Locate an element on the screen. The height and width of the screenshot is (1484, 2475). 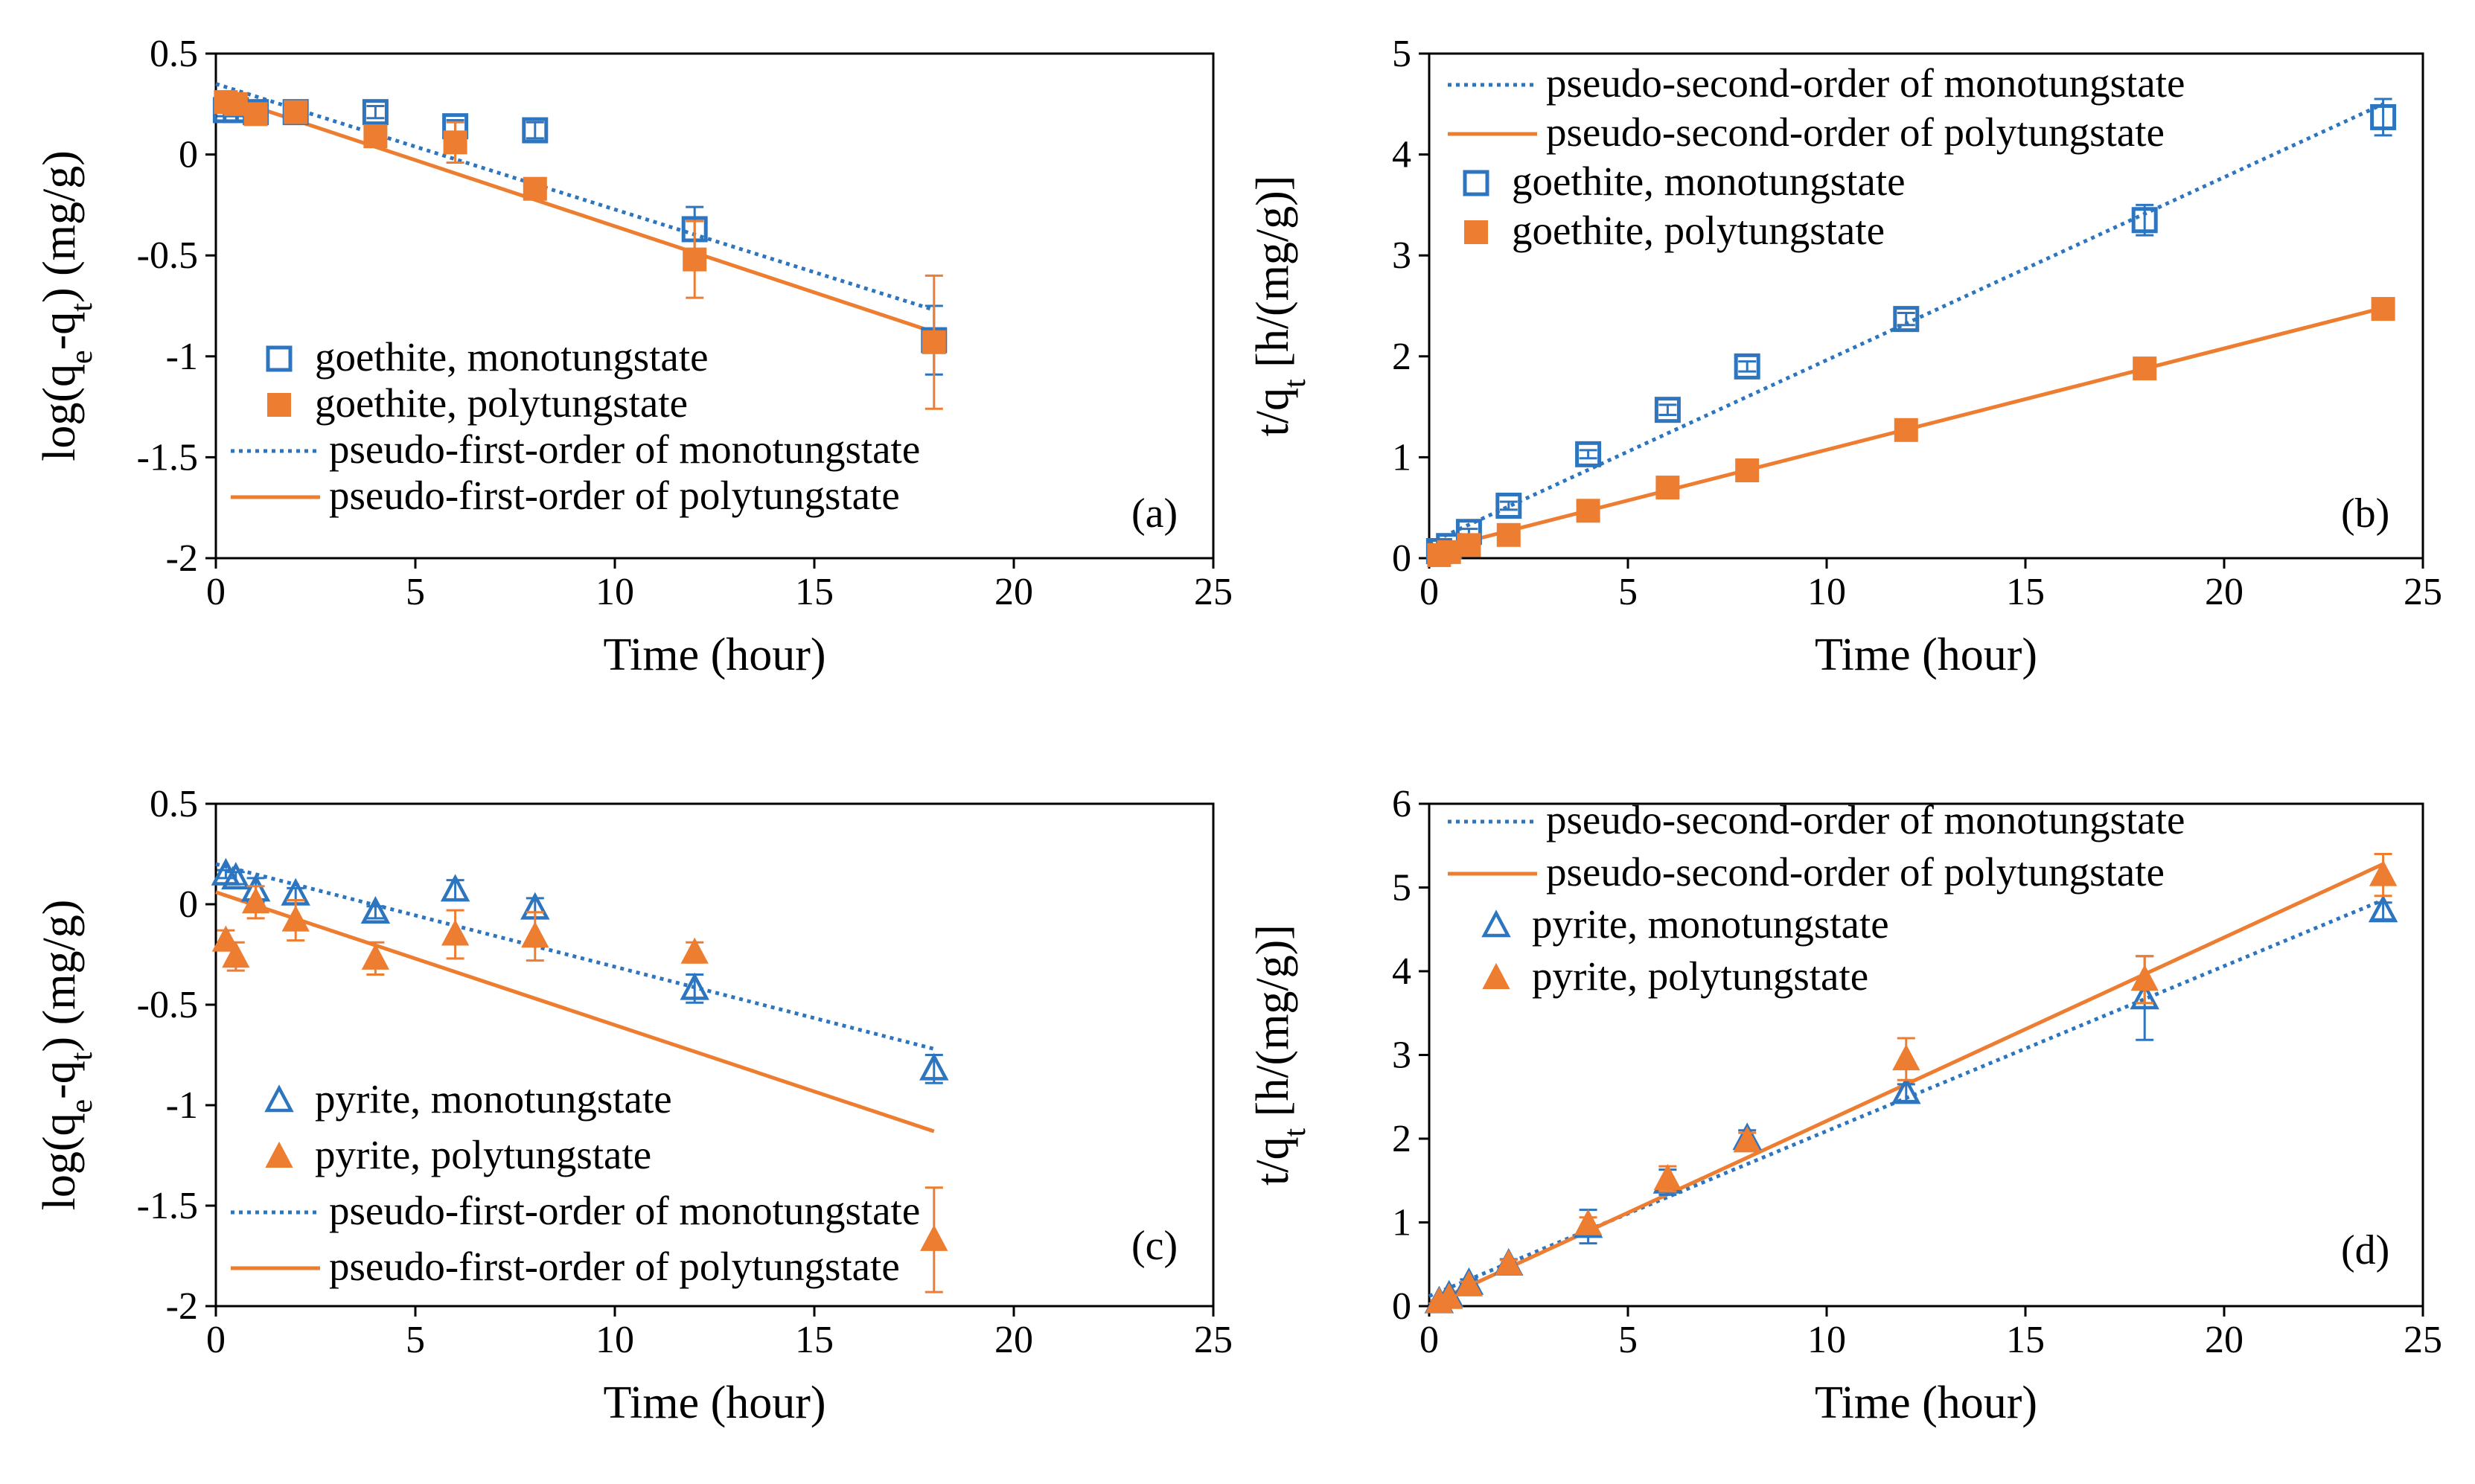
y-tick-label: 0.5 is located at coordinates (174, 54).